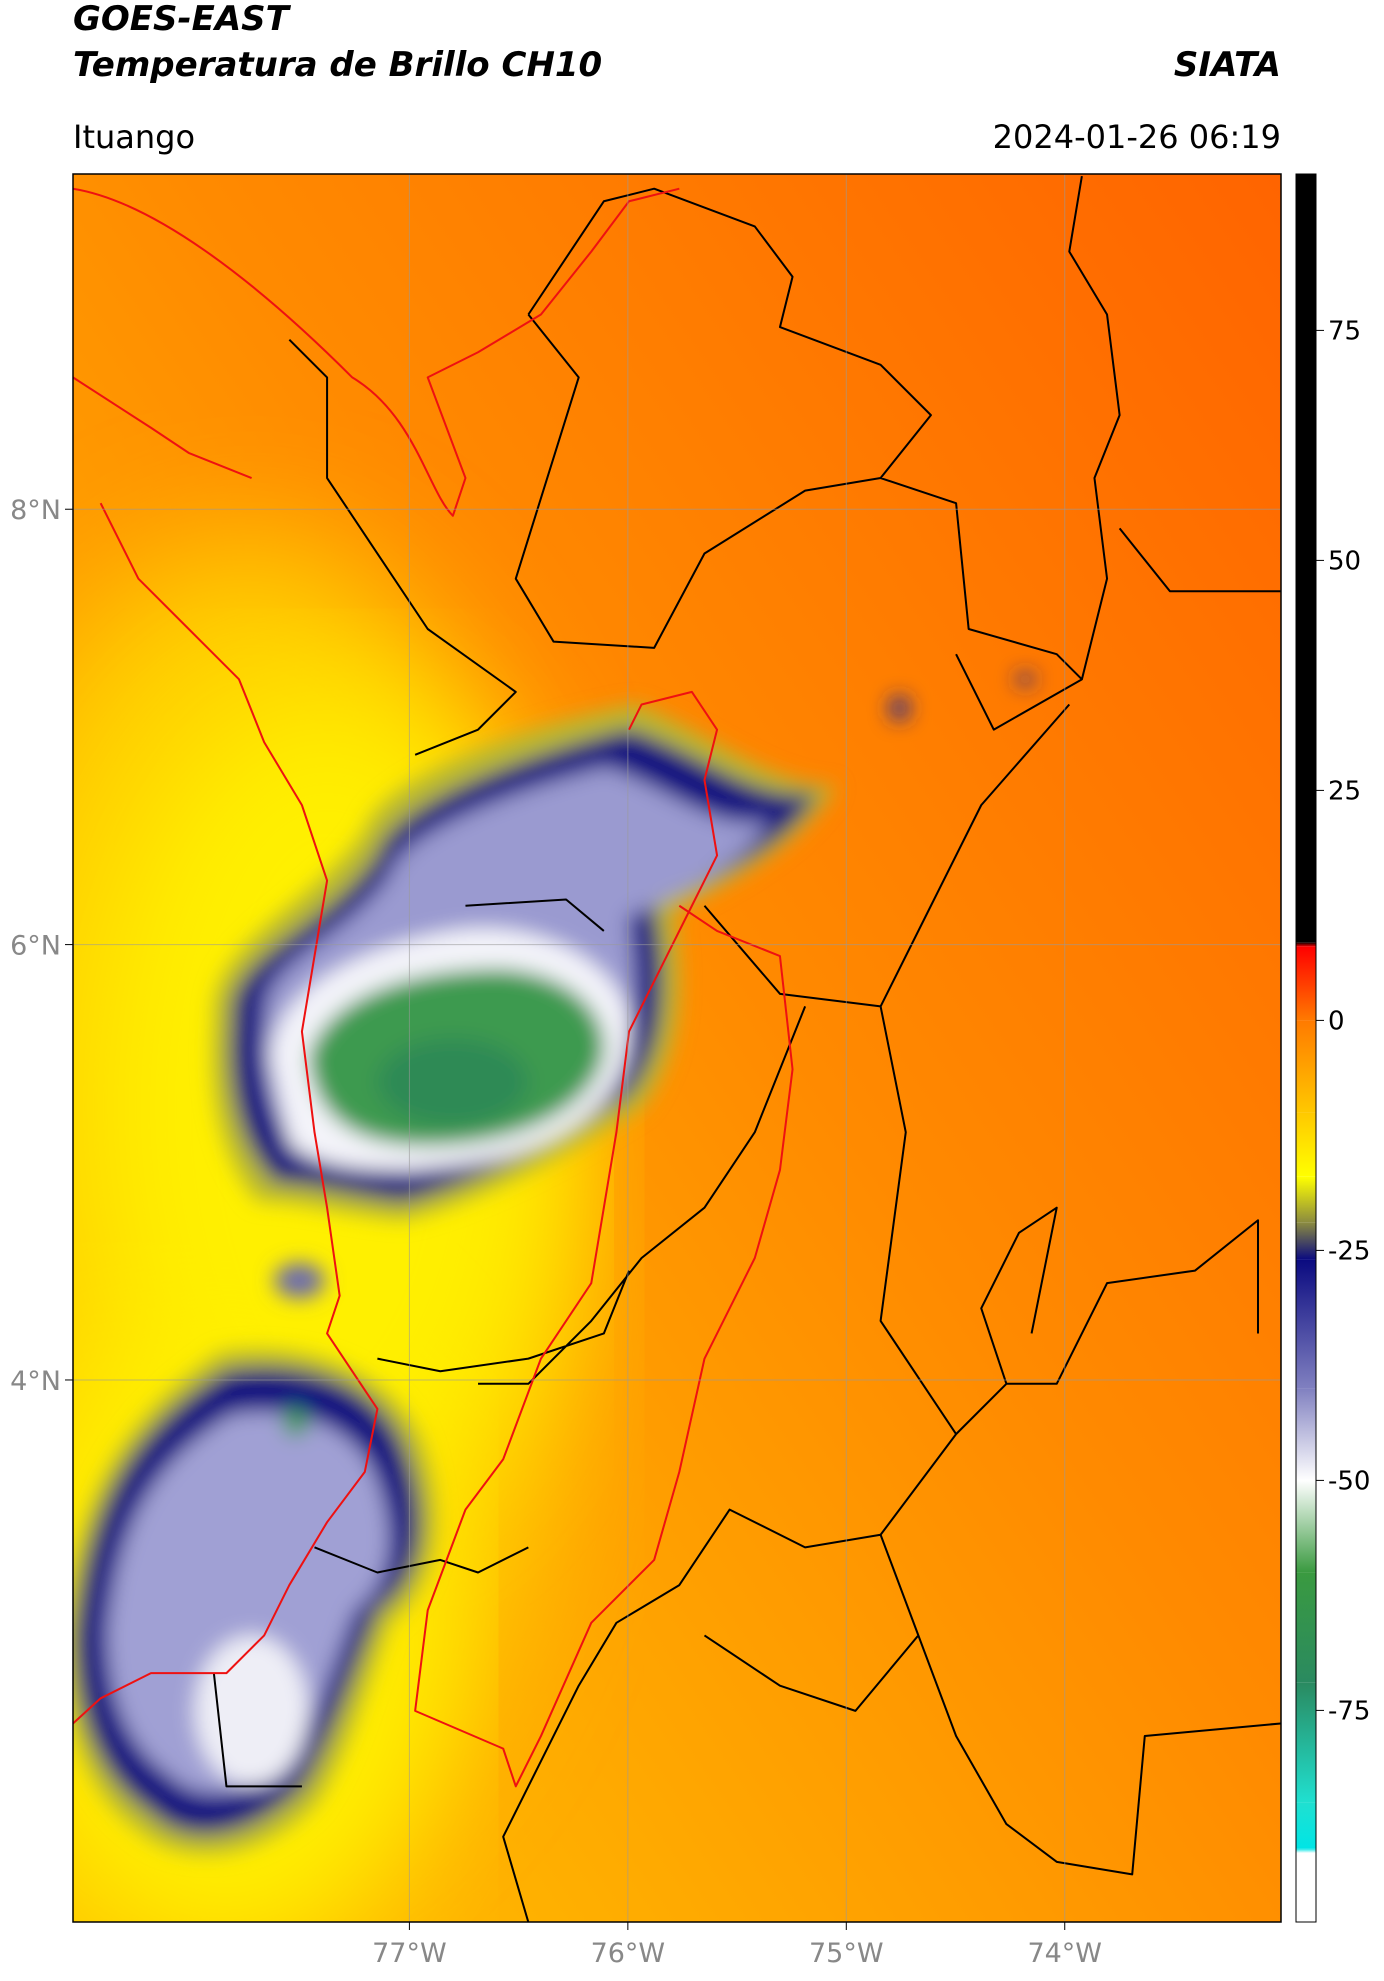 This screenshot has width=1384, height=1981. What do you see at coordinates (628, 1953) in the screenshot?
I see `x-tick-label: 76°W` at bounding box center [628, 1953].